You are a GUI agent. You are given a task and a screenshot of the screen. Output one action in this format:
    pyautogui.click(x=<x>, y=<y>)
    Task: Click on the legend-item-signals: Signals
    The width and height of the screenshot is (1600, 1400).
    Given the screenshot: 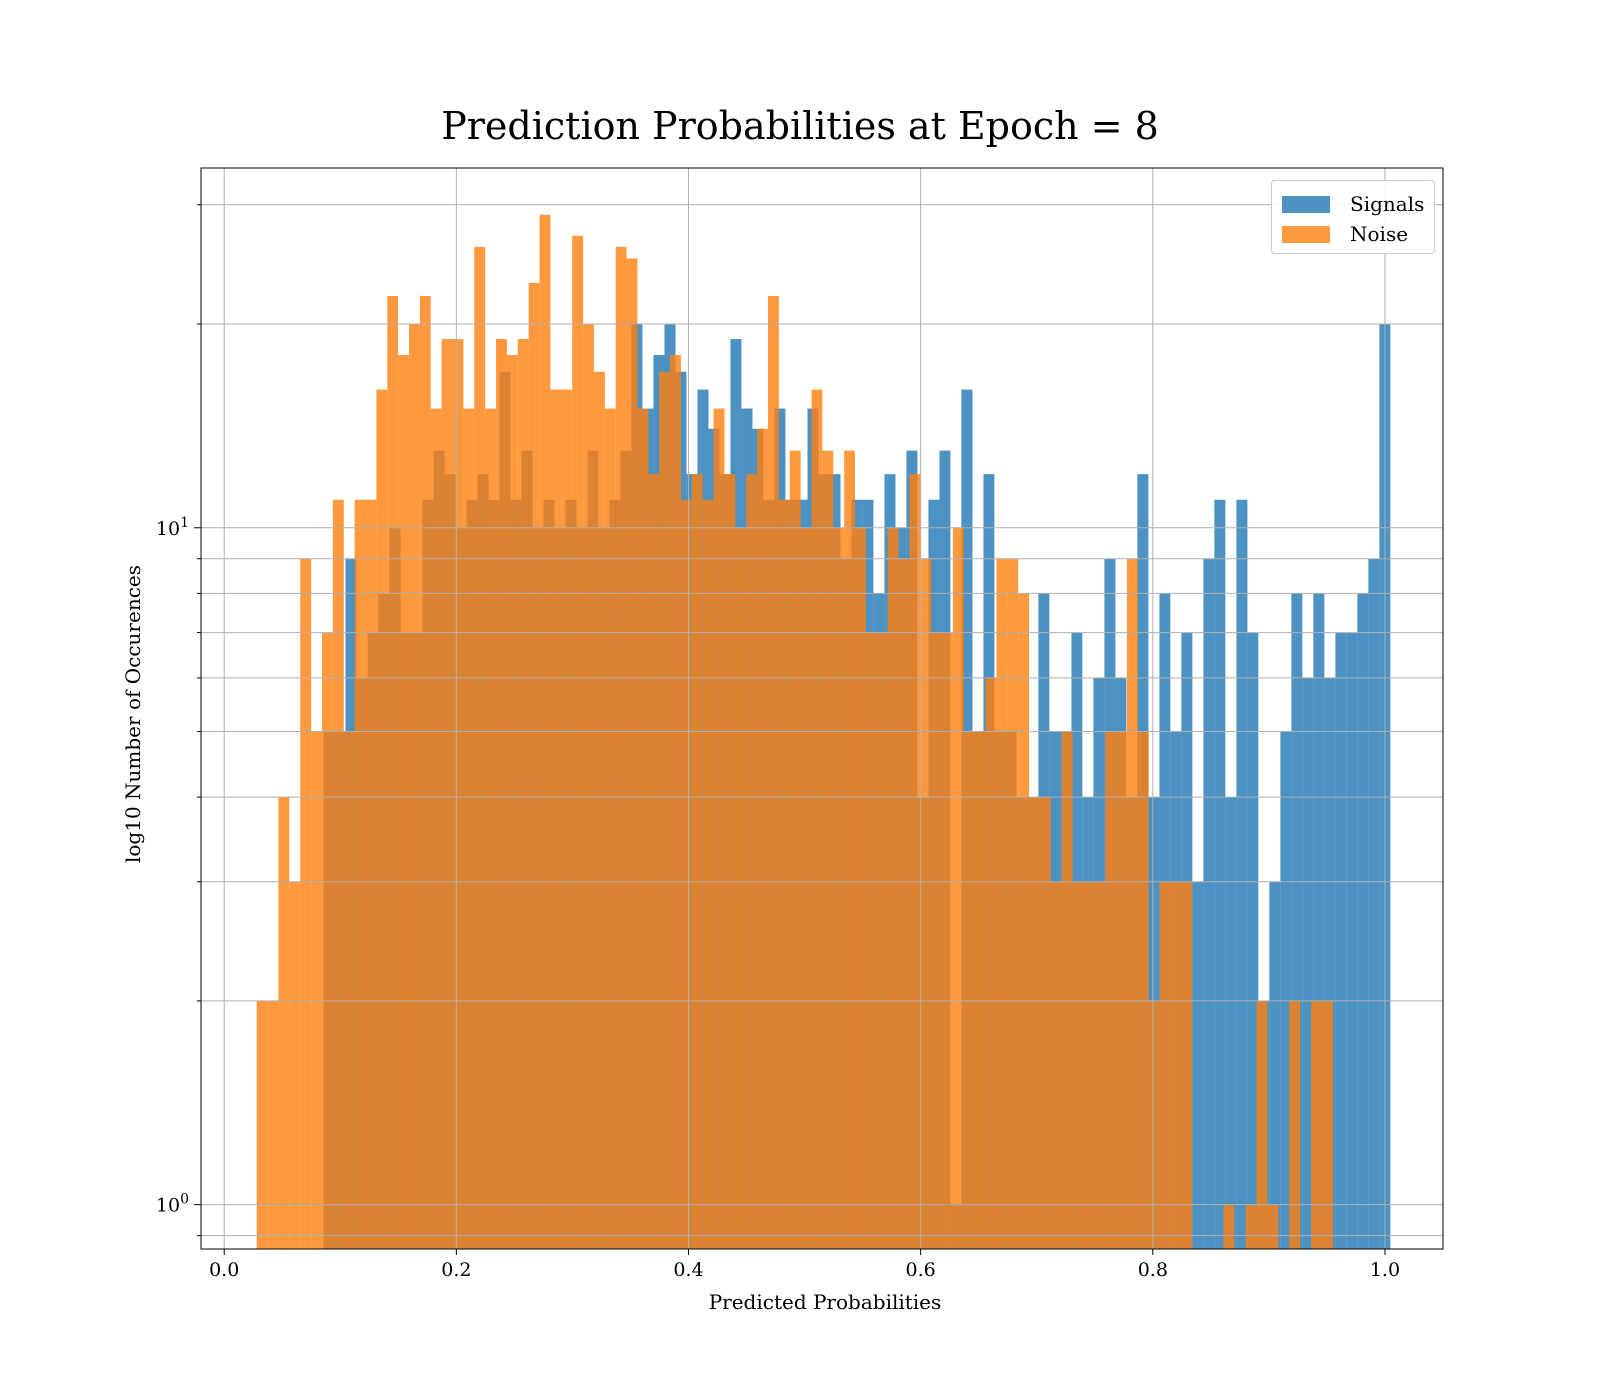 What is the action you would take?
    pyautogui.click(x=1353, y=204)
    